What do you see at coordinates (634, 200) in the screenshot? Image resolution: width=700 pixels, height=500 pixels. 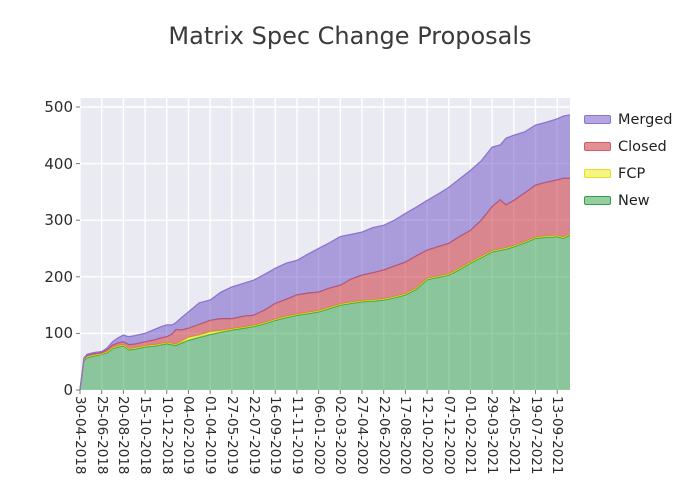 I see `legend-label-new: New` at bounding box center [634, 200].